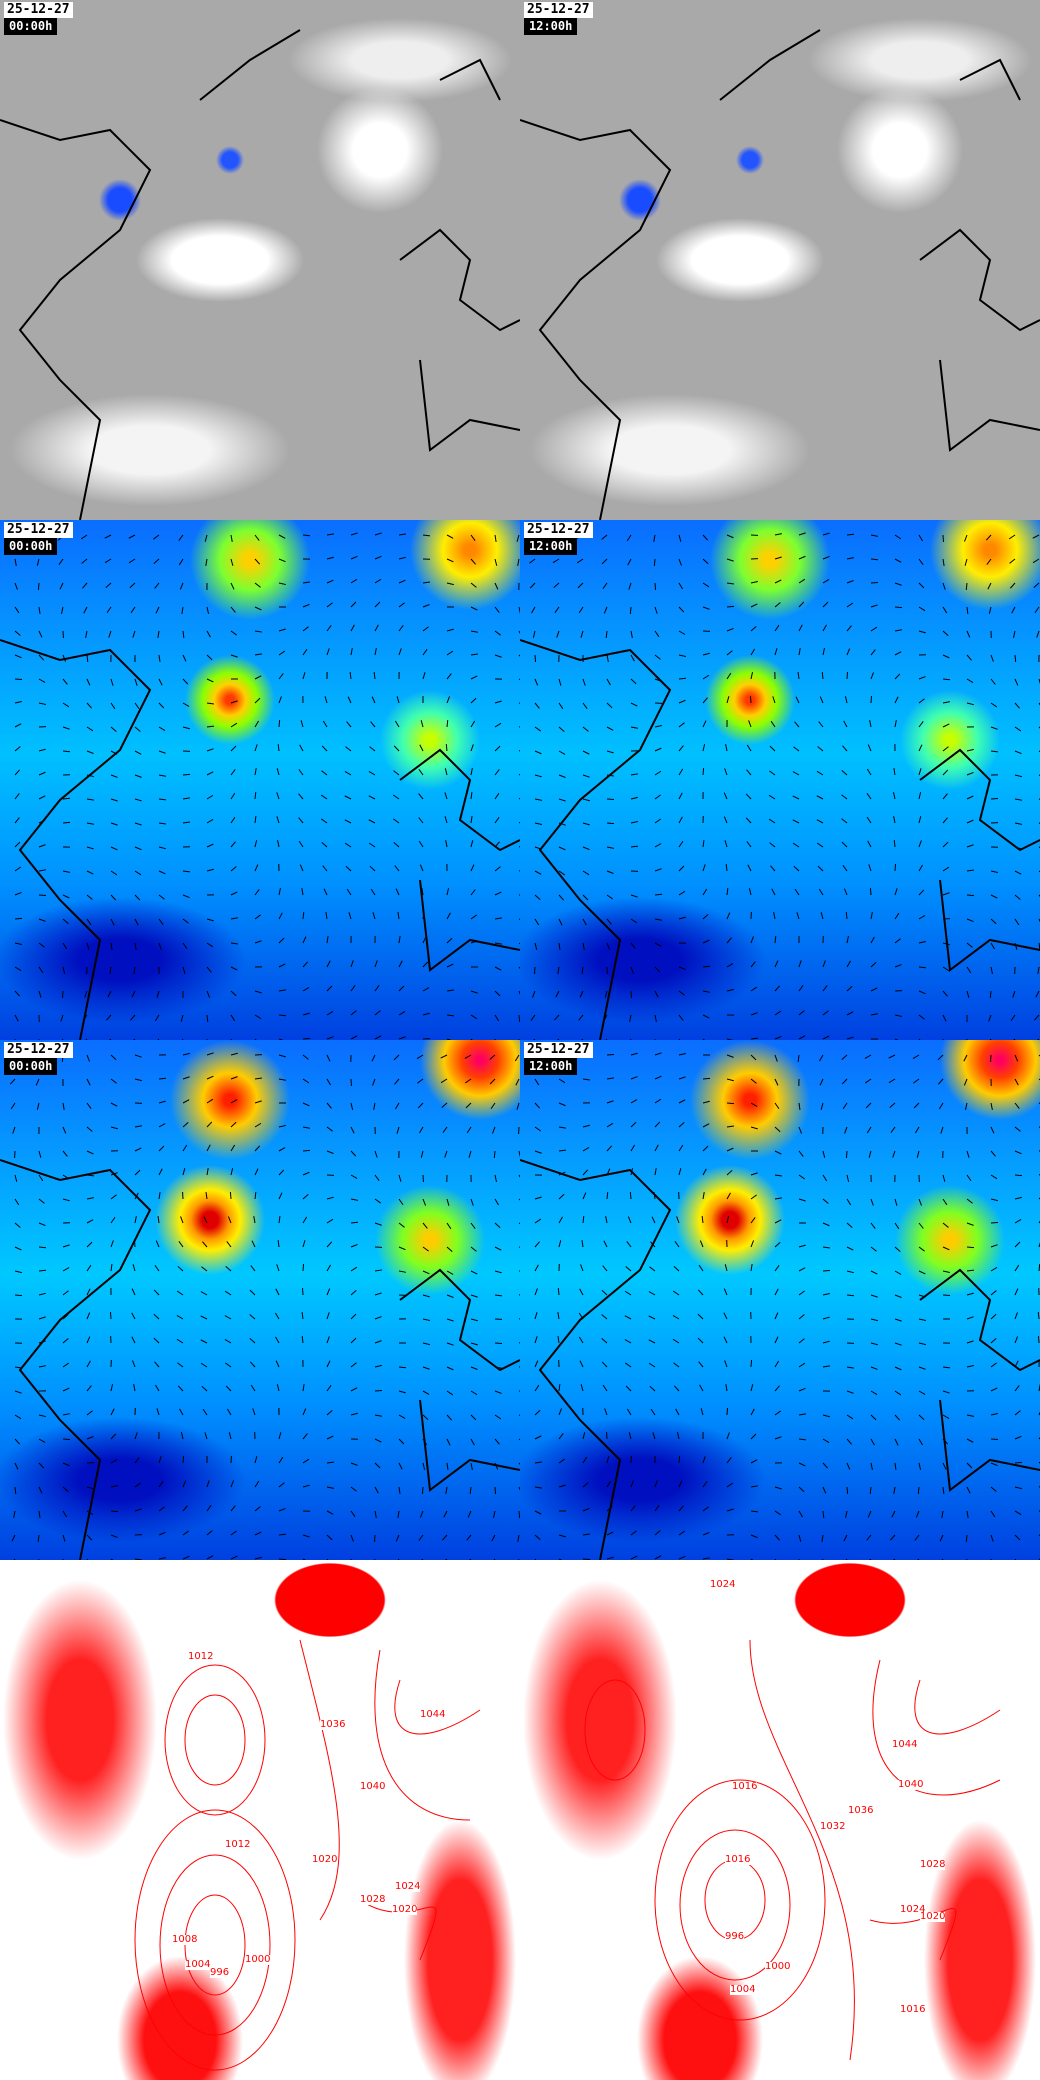 Image resolution: width=1040 pixels, height=2080 pixels. Describe the element at coordinates (333, 1724) in the screenshot. I see `isobar-label: 1036` at that location.